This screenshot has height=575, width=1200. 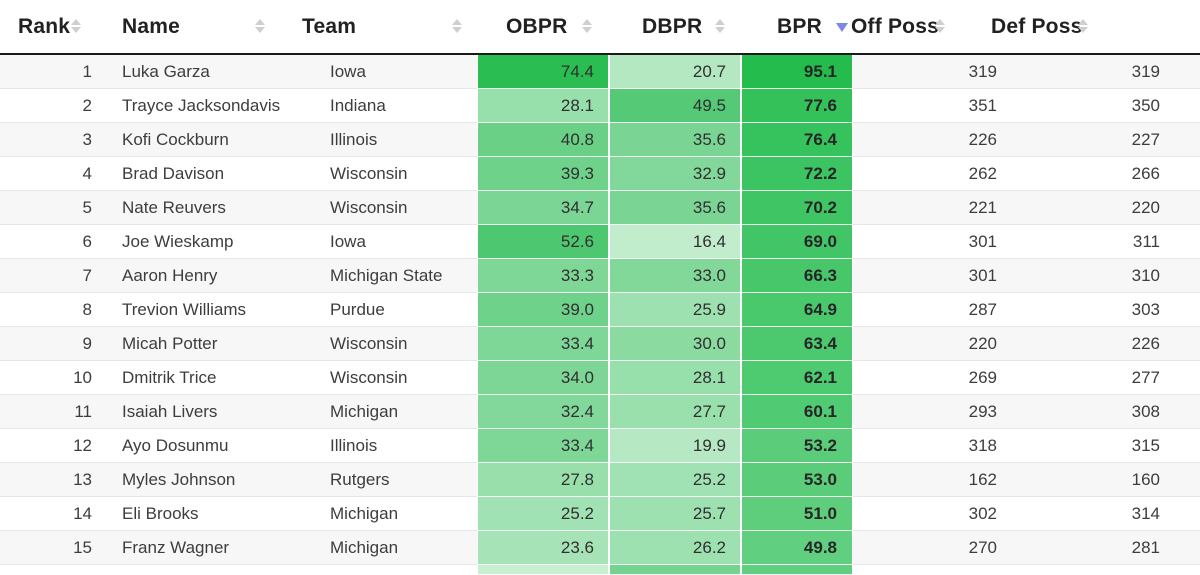 What do you see at coordinates (83, 411) in the screenshot?
I see `rank-cell: 11` at bounding box center [83, 411].